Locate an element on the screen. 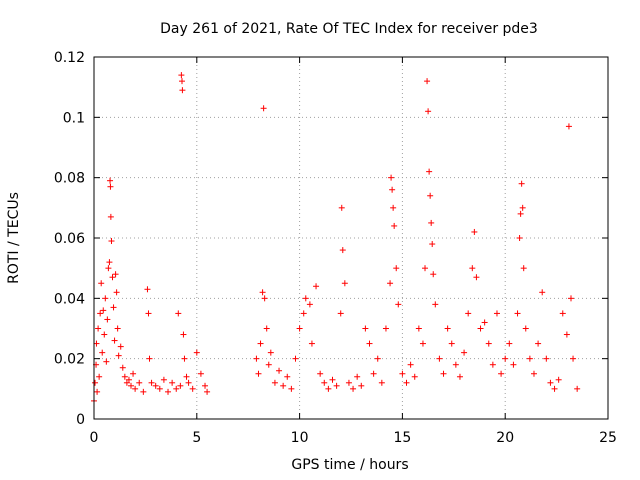 The image size is (640, 480). y-axis-label: ROTI / TECUs is located at coordinates (14, 238).